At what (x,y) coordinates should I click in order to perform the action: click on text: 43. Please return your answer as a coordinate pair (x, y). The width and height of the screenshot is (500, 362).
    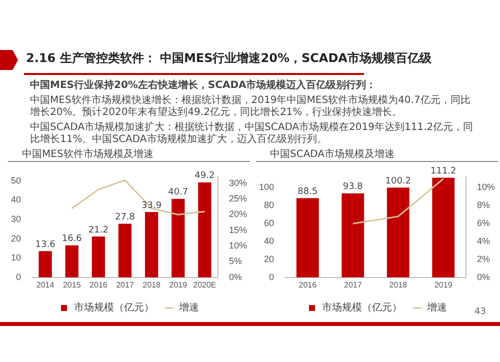
    Looking at the image, I should click on (480, 312).